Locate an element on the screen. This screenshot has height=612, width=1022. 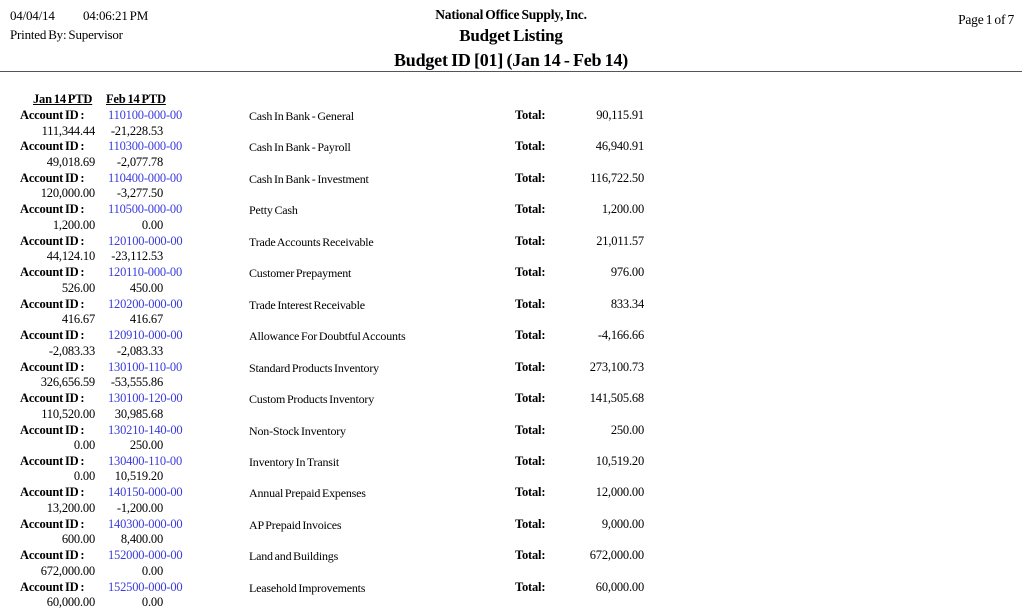
account-id-link: 130100-120-00 is located at coordinates (145, 398).